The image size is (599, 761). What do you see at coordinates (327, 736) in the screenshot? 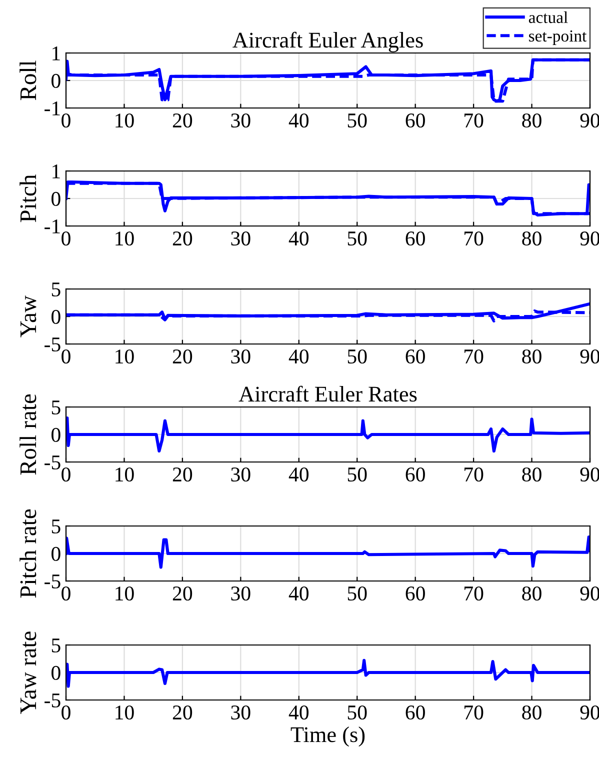
I see `x-axis-title: Time (s)` at bounding box center [327, 736].